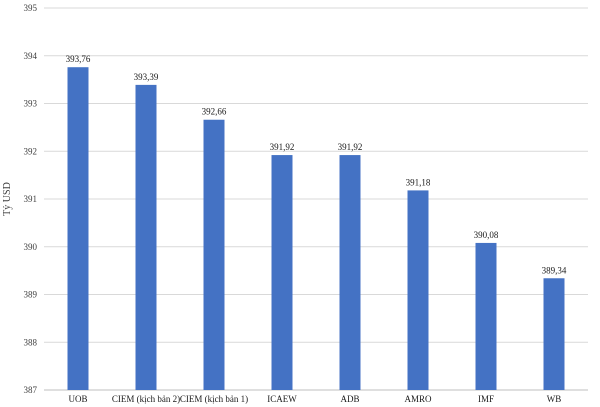 Image resolution: width=600 pixels, height=407 pixels. Describe the element at coordinates (7, 199) in the screenshot. I see `y-axis-title: Tỷ USD` at that location.